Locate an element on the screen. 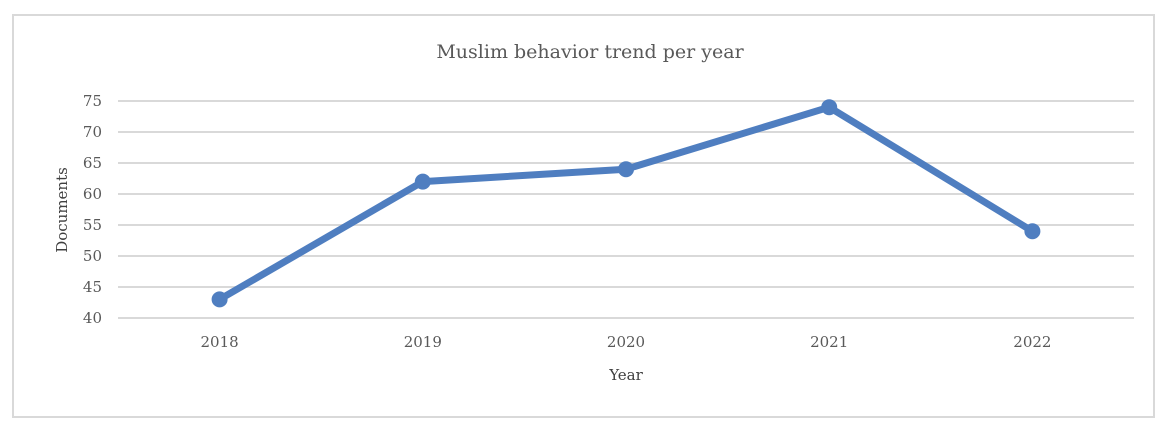 The image size is (1170, 423). y-axis-label: Documents is located at coordinates (62, 210).